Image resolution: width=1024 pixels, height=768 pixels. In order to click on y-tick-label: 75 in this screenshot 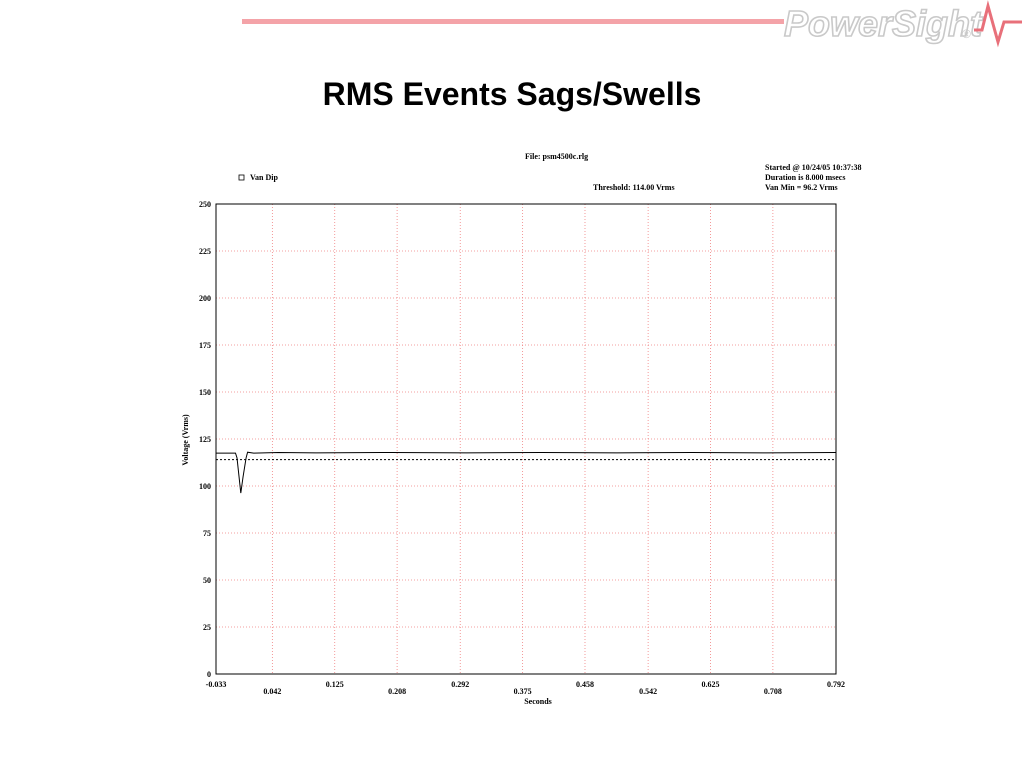, I will do `click(207, 533)`.